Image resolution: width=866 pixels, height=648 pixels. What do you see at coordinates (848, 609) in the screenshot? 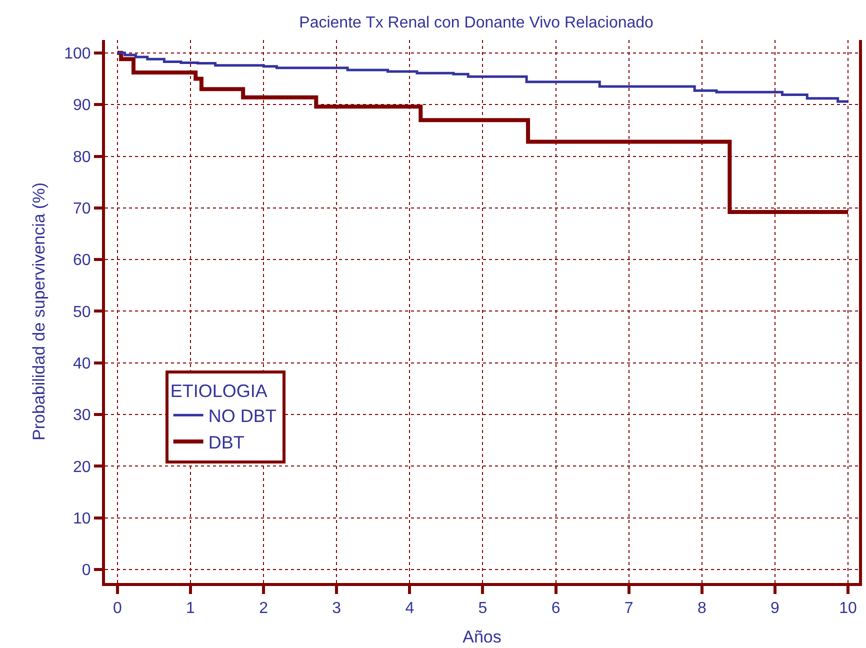
I see `x-tick-label: 10` at bounding box center [848, 609].